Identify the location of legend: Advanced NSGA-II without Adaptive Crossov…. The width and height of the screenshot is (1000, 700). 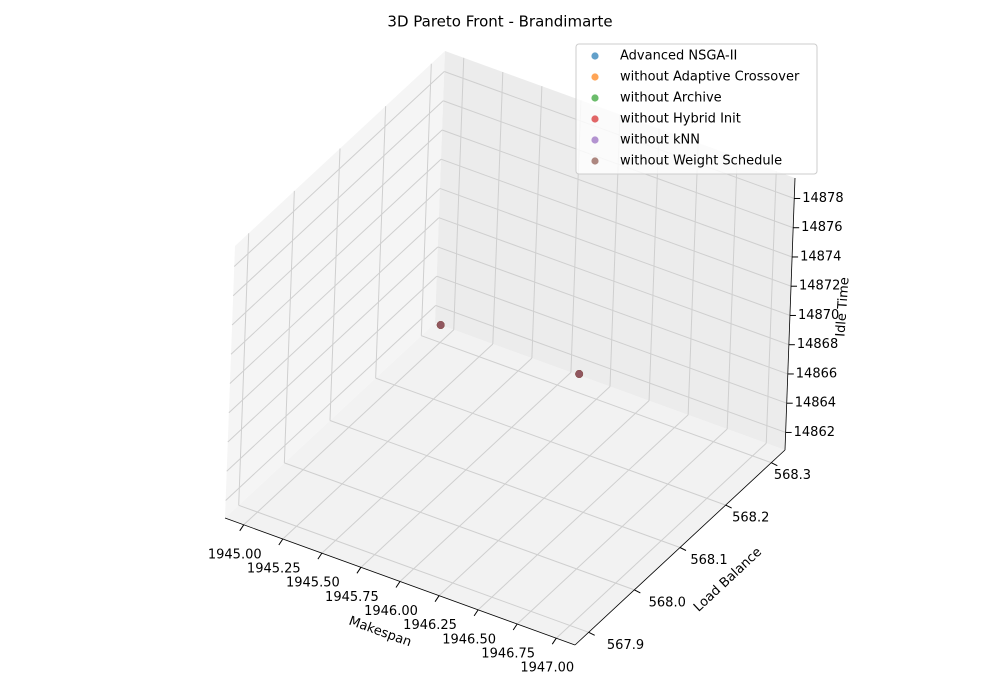
(696, 109).